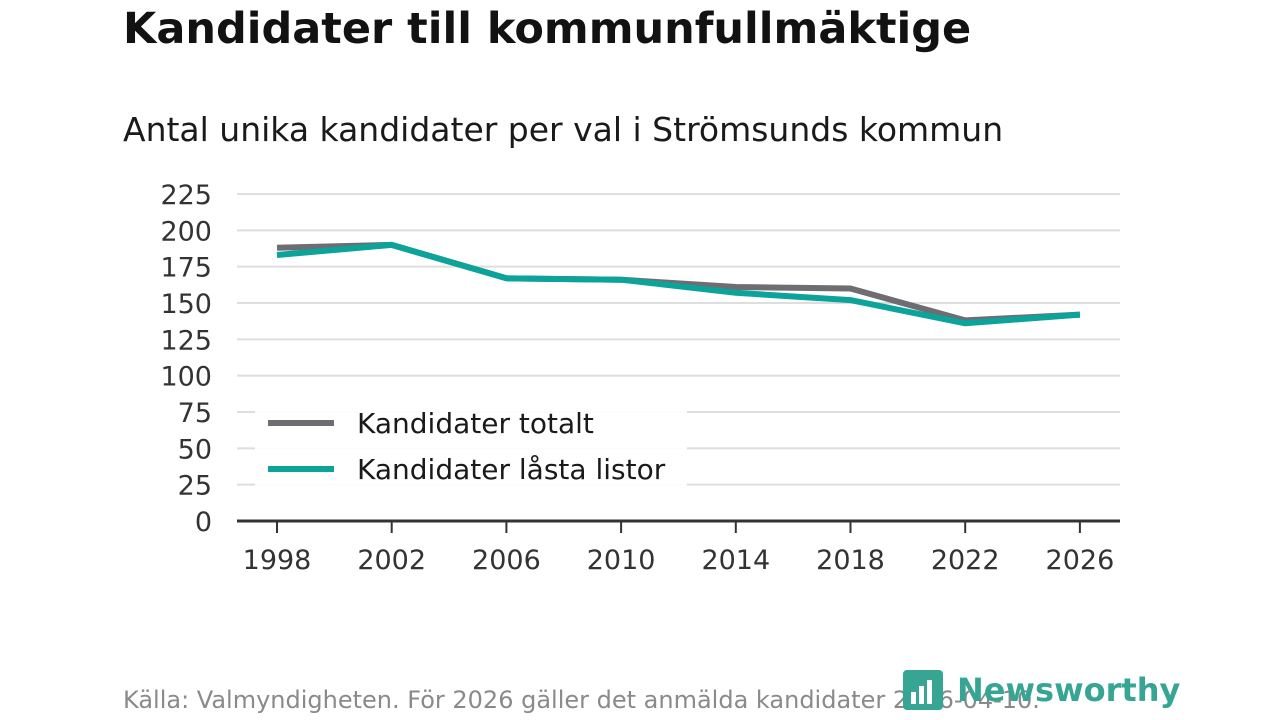 This screenshot has height=720, width=1280. Describe the element at coordinates (547, 29) in the screenshot. I see `chart-title: Kandidater till kommunfullmäktige` at that location.